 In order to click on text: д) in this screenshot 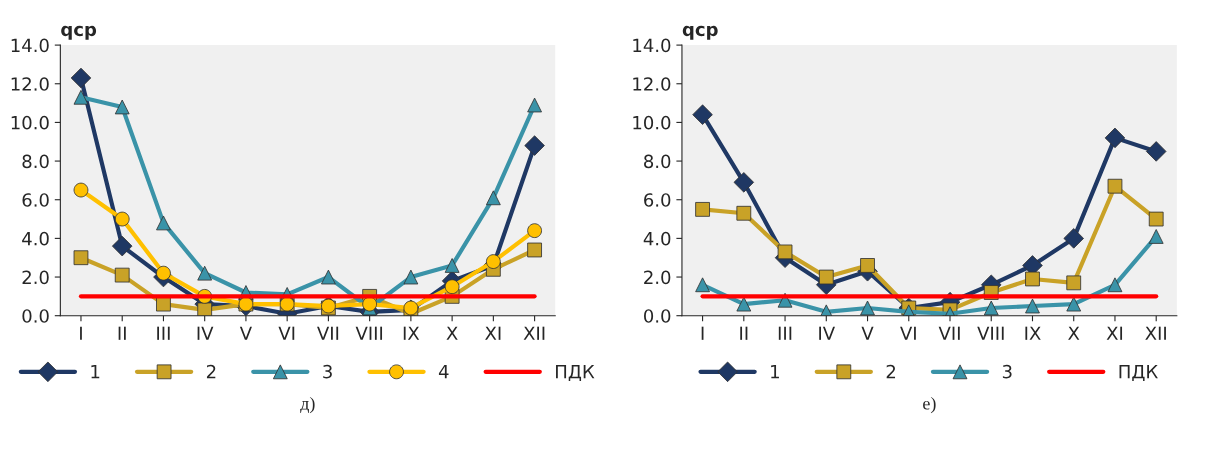, I will do `click(307, 405)`.